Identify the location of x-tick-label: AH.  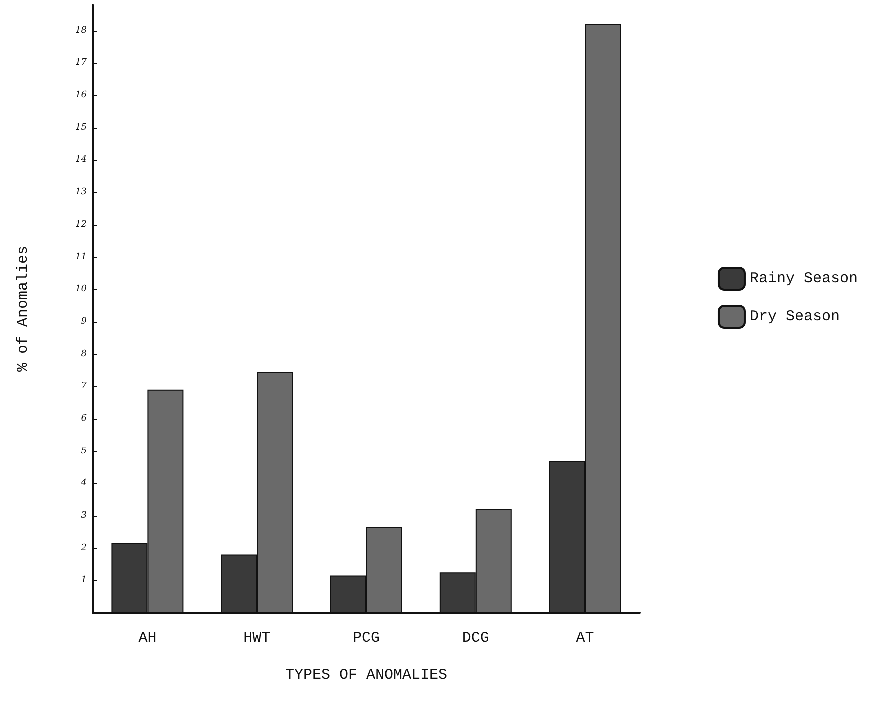
(147, 638).